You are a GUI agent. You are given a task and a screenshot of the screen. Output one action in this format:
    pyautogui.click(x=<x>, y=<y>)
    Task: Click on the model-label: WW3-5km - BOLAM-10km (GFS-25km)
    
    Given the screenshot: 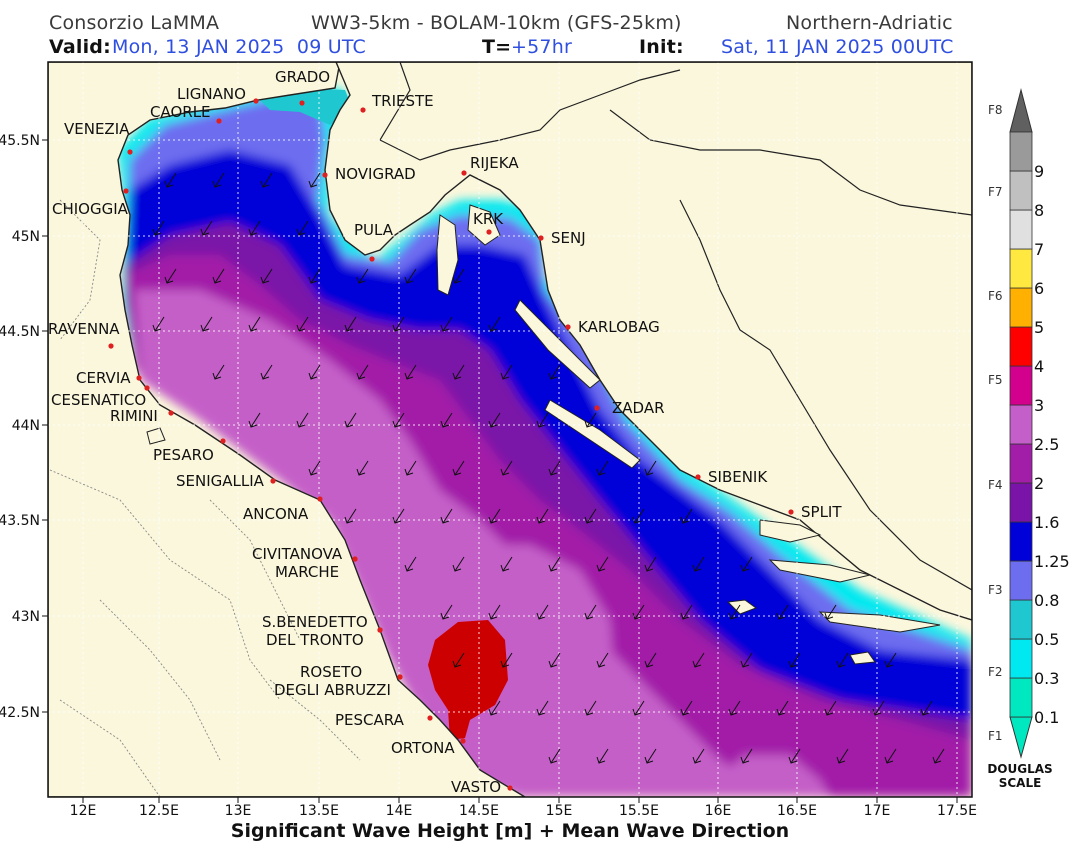 What is the action you would take?
    pyautogui.click(x=496, y=23)
    